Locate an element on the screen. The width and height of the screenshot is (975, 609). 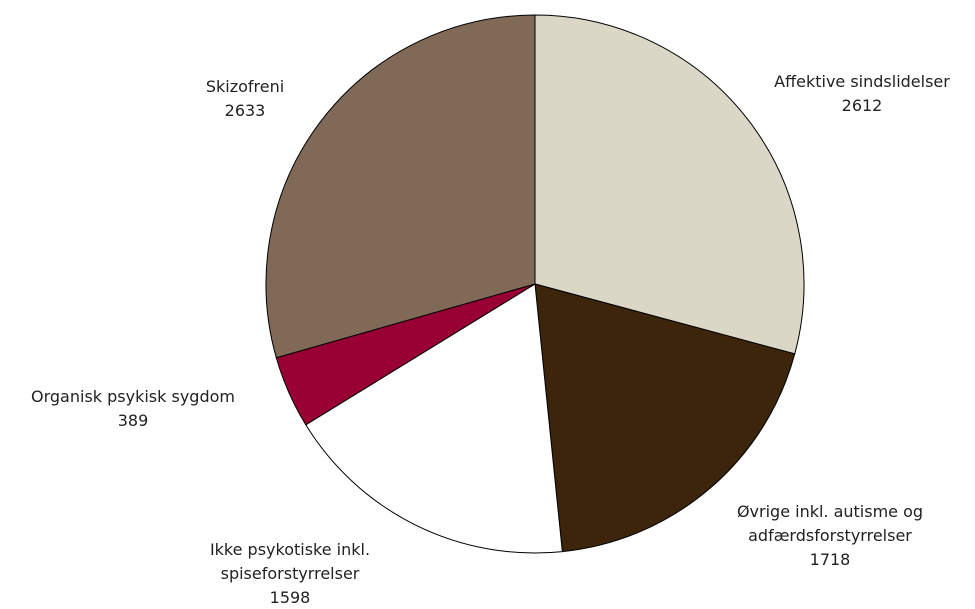
slice-label: Organisk psykisk sygdom 389 is located at coordinates (133, 409).